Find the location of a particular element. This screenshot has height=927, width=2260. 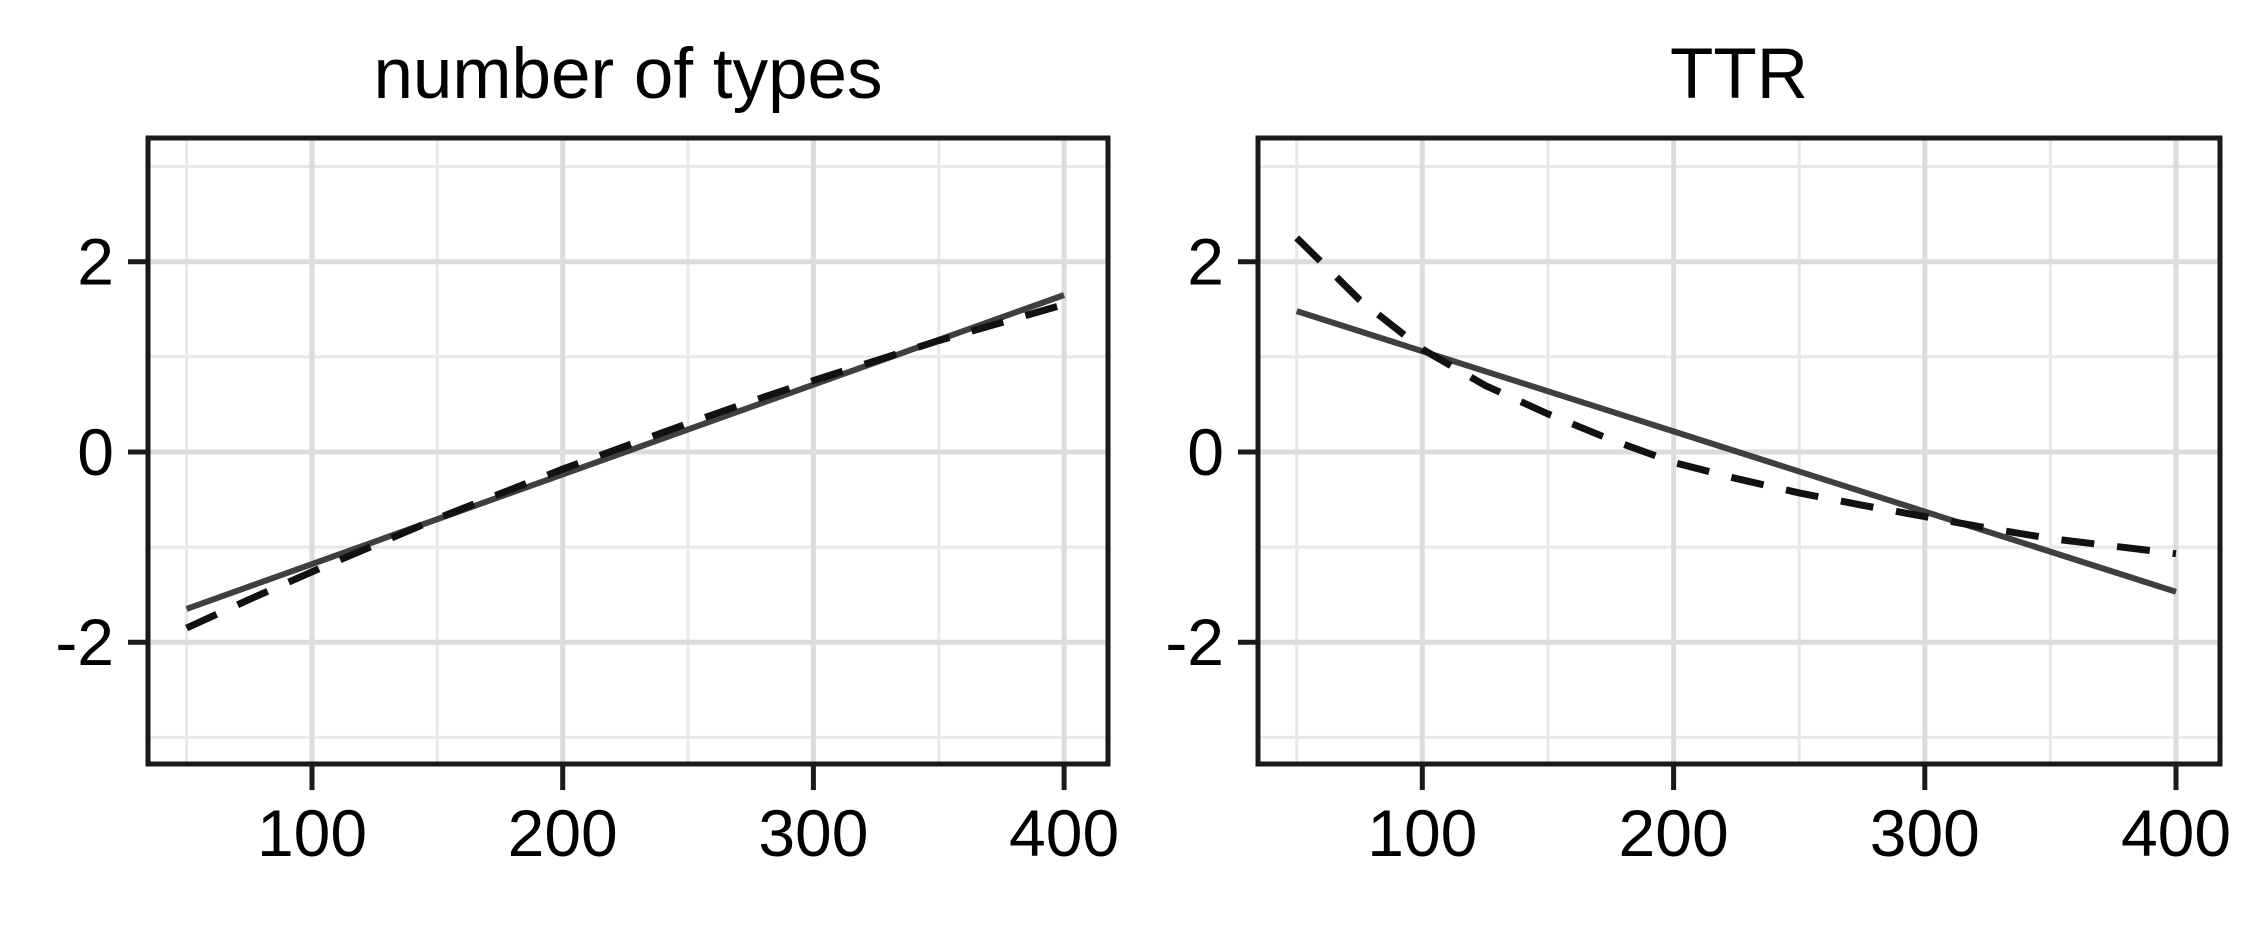

series-group is located at coordinates (625, 462).